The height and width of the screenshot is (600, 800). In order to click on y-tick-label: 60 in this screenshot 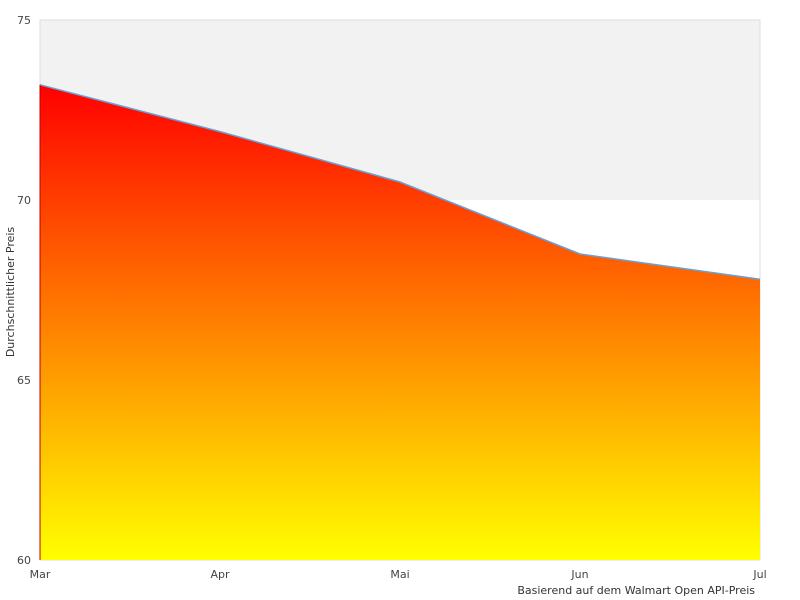, I will do `click(24, 560)`.